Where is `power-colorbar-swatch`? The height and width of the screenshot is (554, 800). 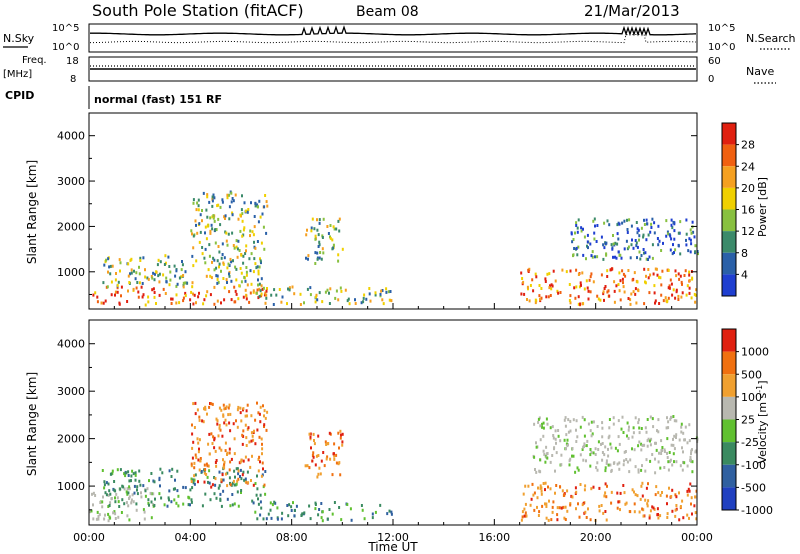
power-colorbar-swatch is located at coordinates (729, 285).